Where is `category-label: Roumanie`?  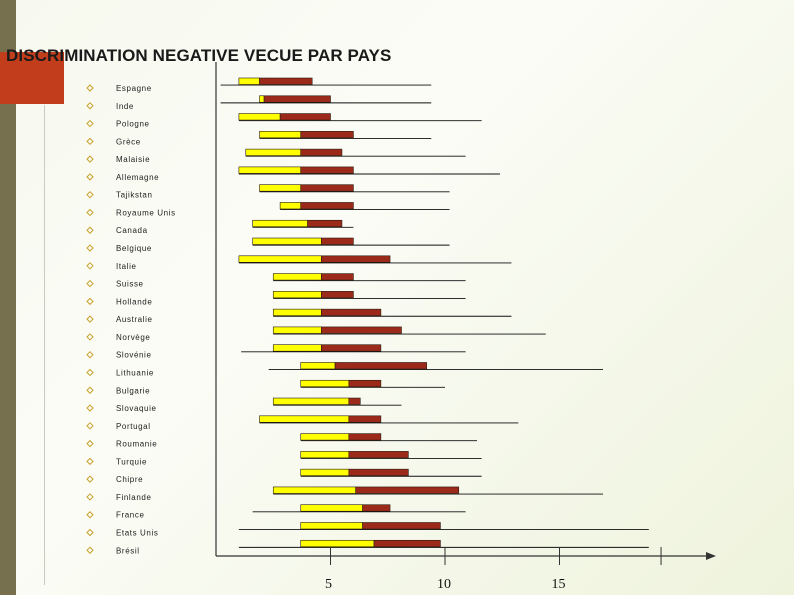 category-label: Roumanie is located at coordinates (136, 444).